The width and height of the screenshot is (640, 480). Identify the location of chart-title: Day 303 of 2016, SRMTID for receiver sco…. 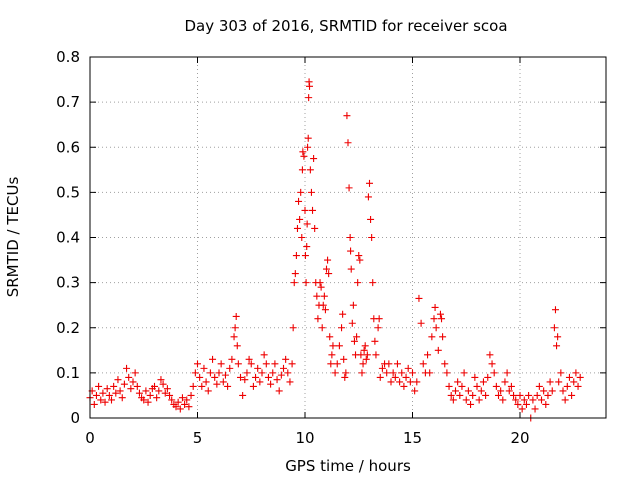
(345, 26).